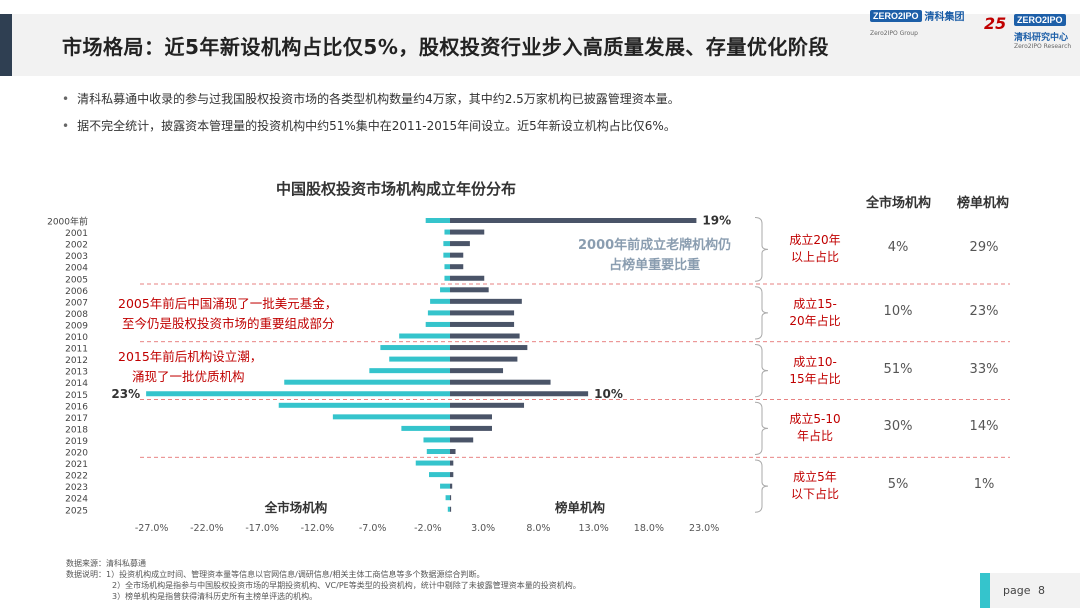  What do you see at coordinates (76, 430) in the screenshot?
I see `category-label: 2018` at bounding box center [76, 430].